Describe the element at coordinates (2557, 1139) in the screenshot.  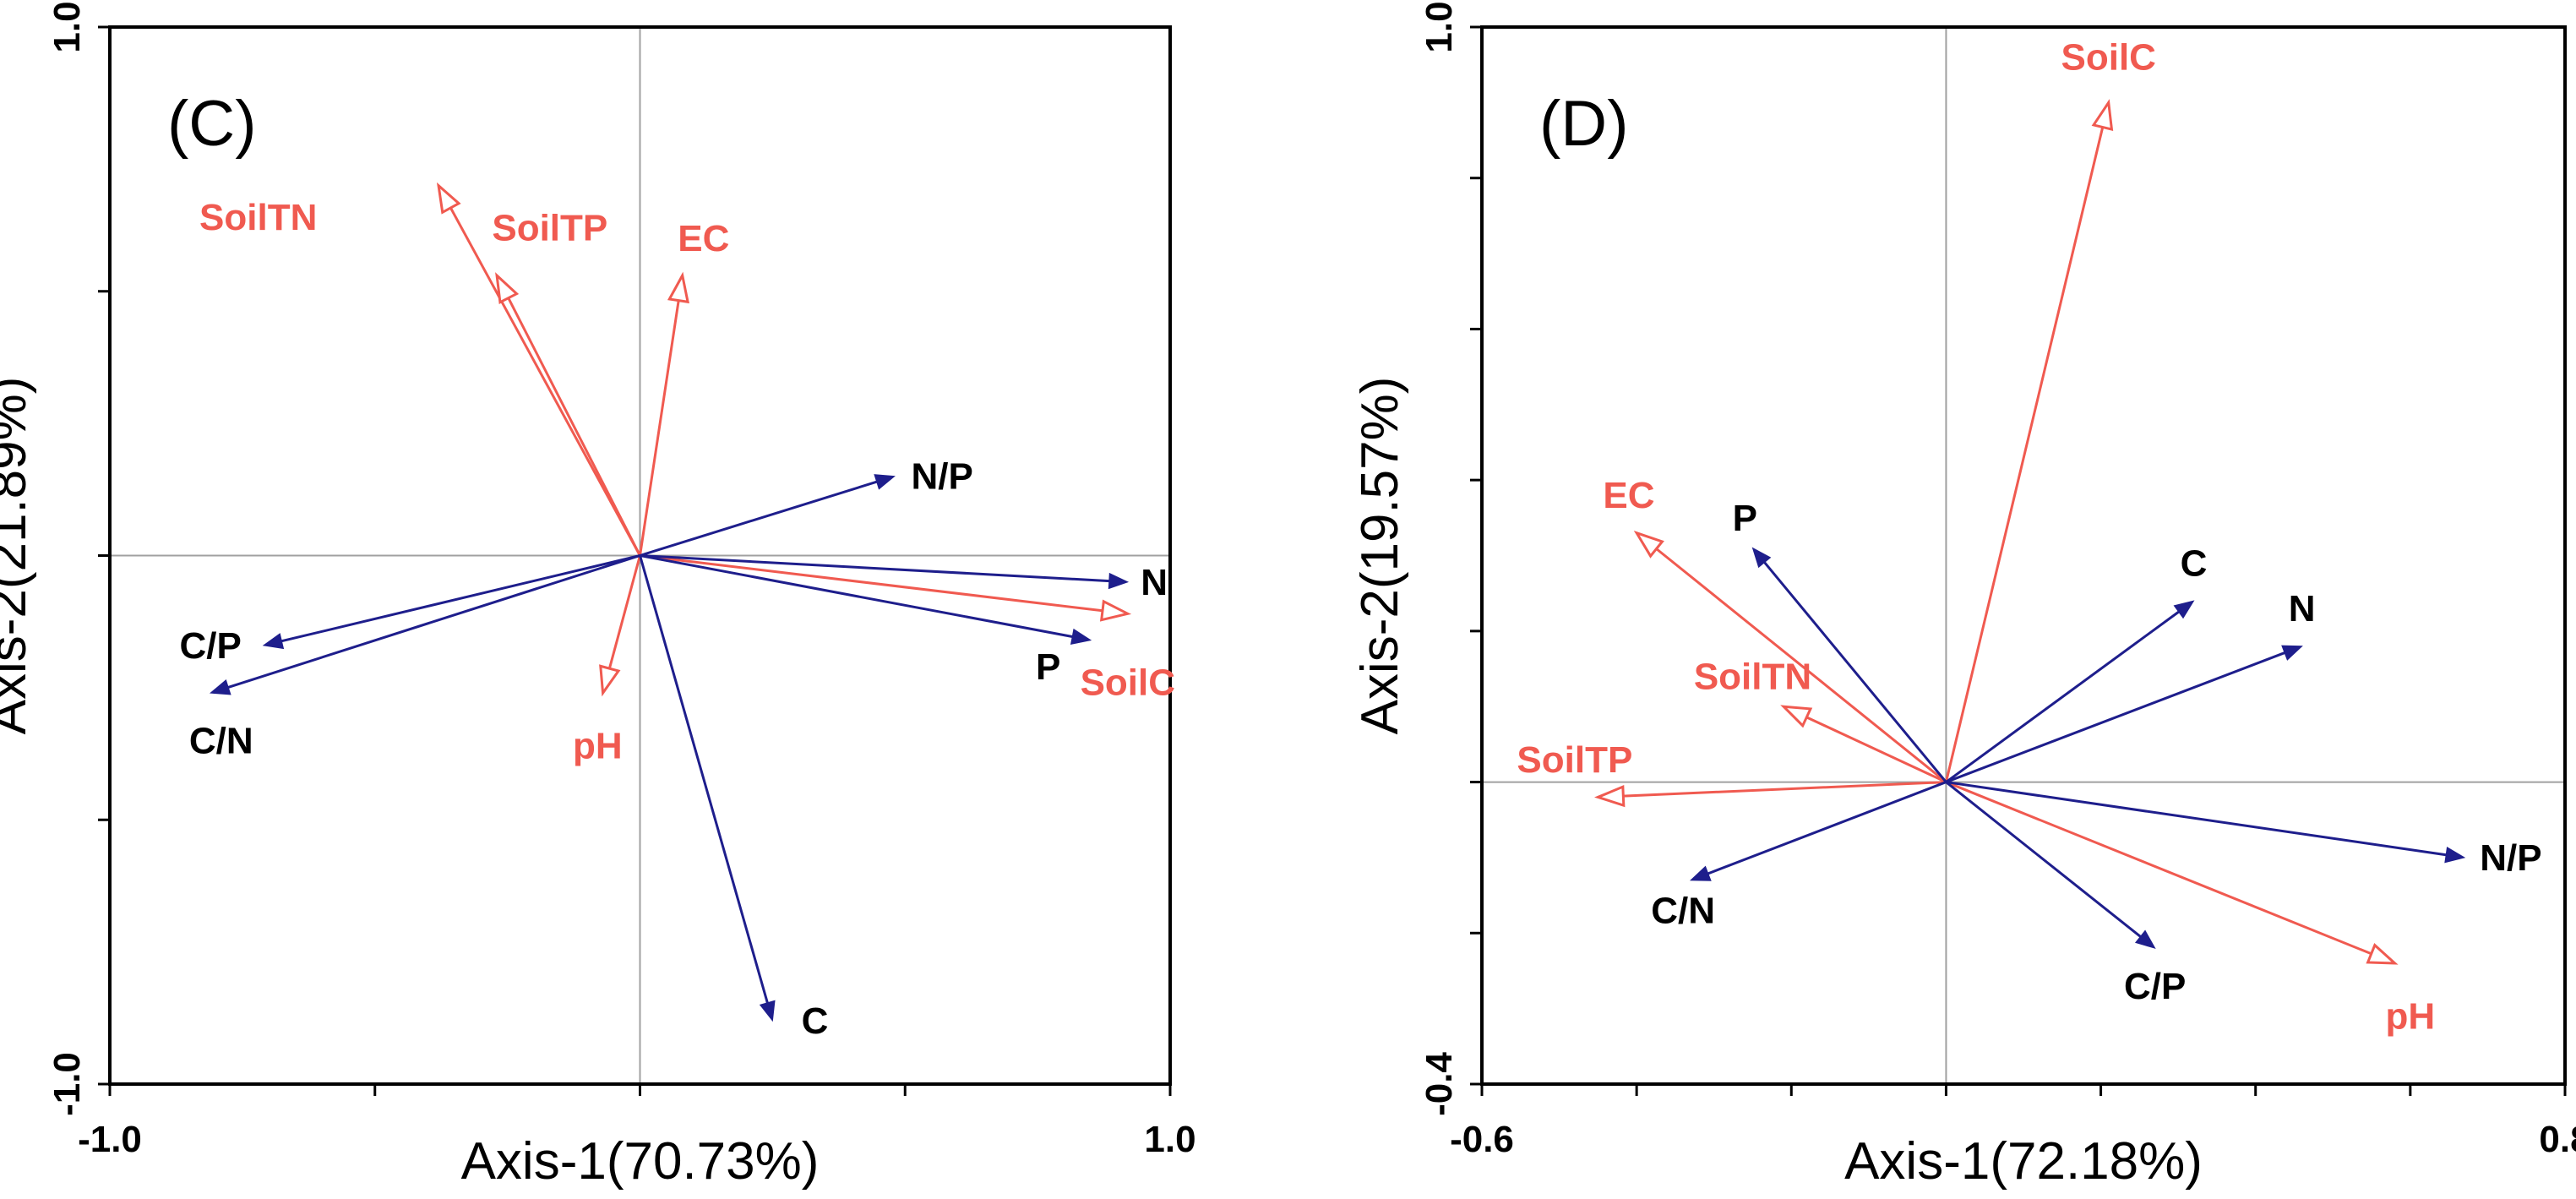
I see `panel-d-x-tick-label: 0.8` at that location.